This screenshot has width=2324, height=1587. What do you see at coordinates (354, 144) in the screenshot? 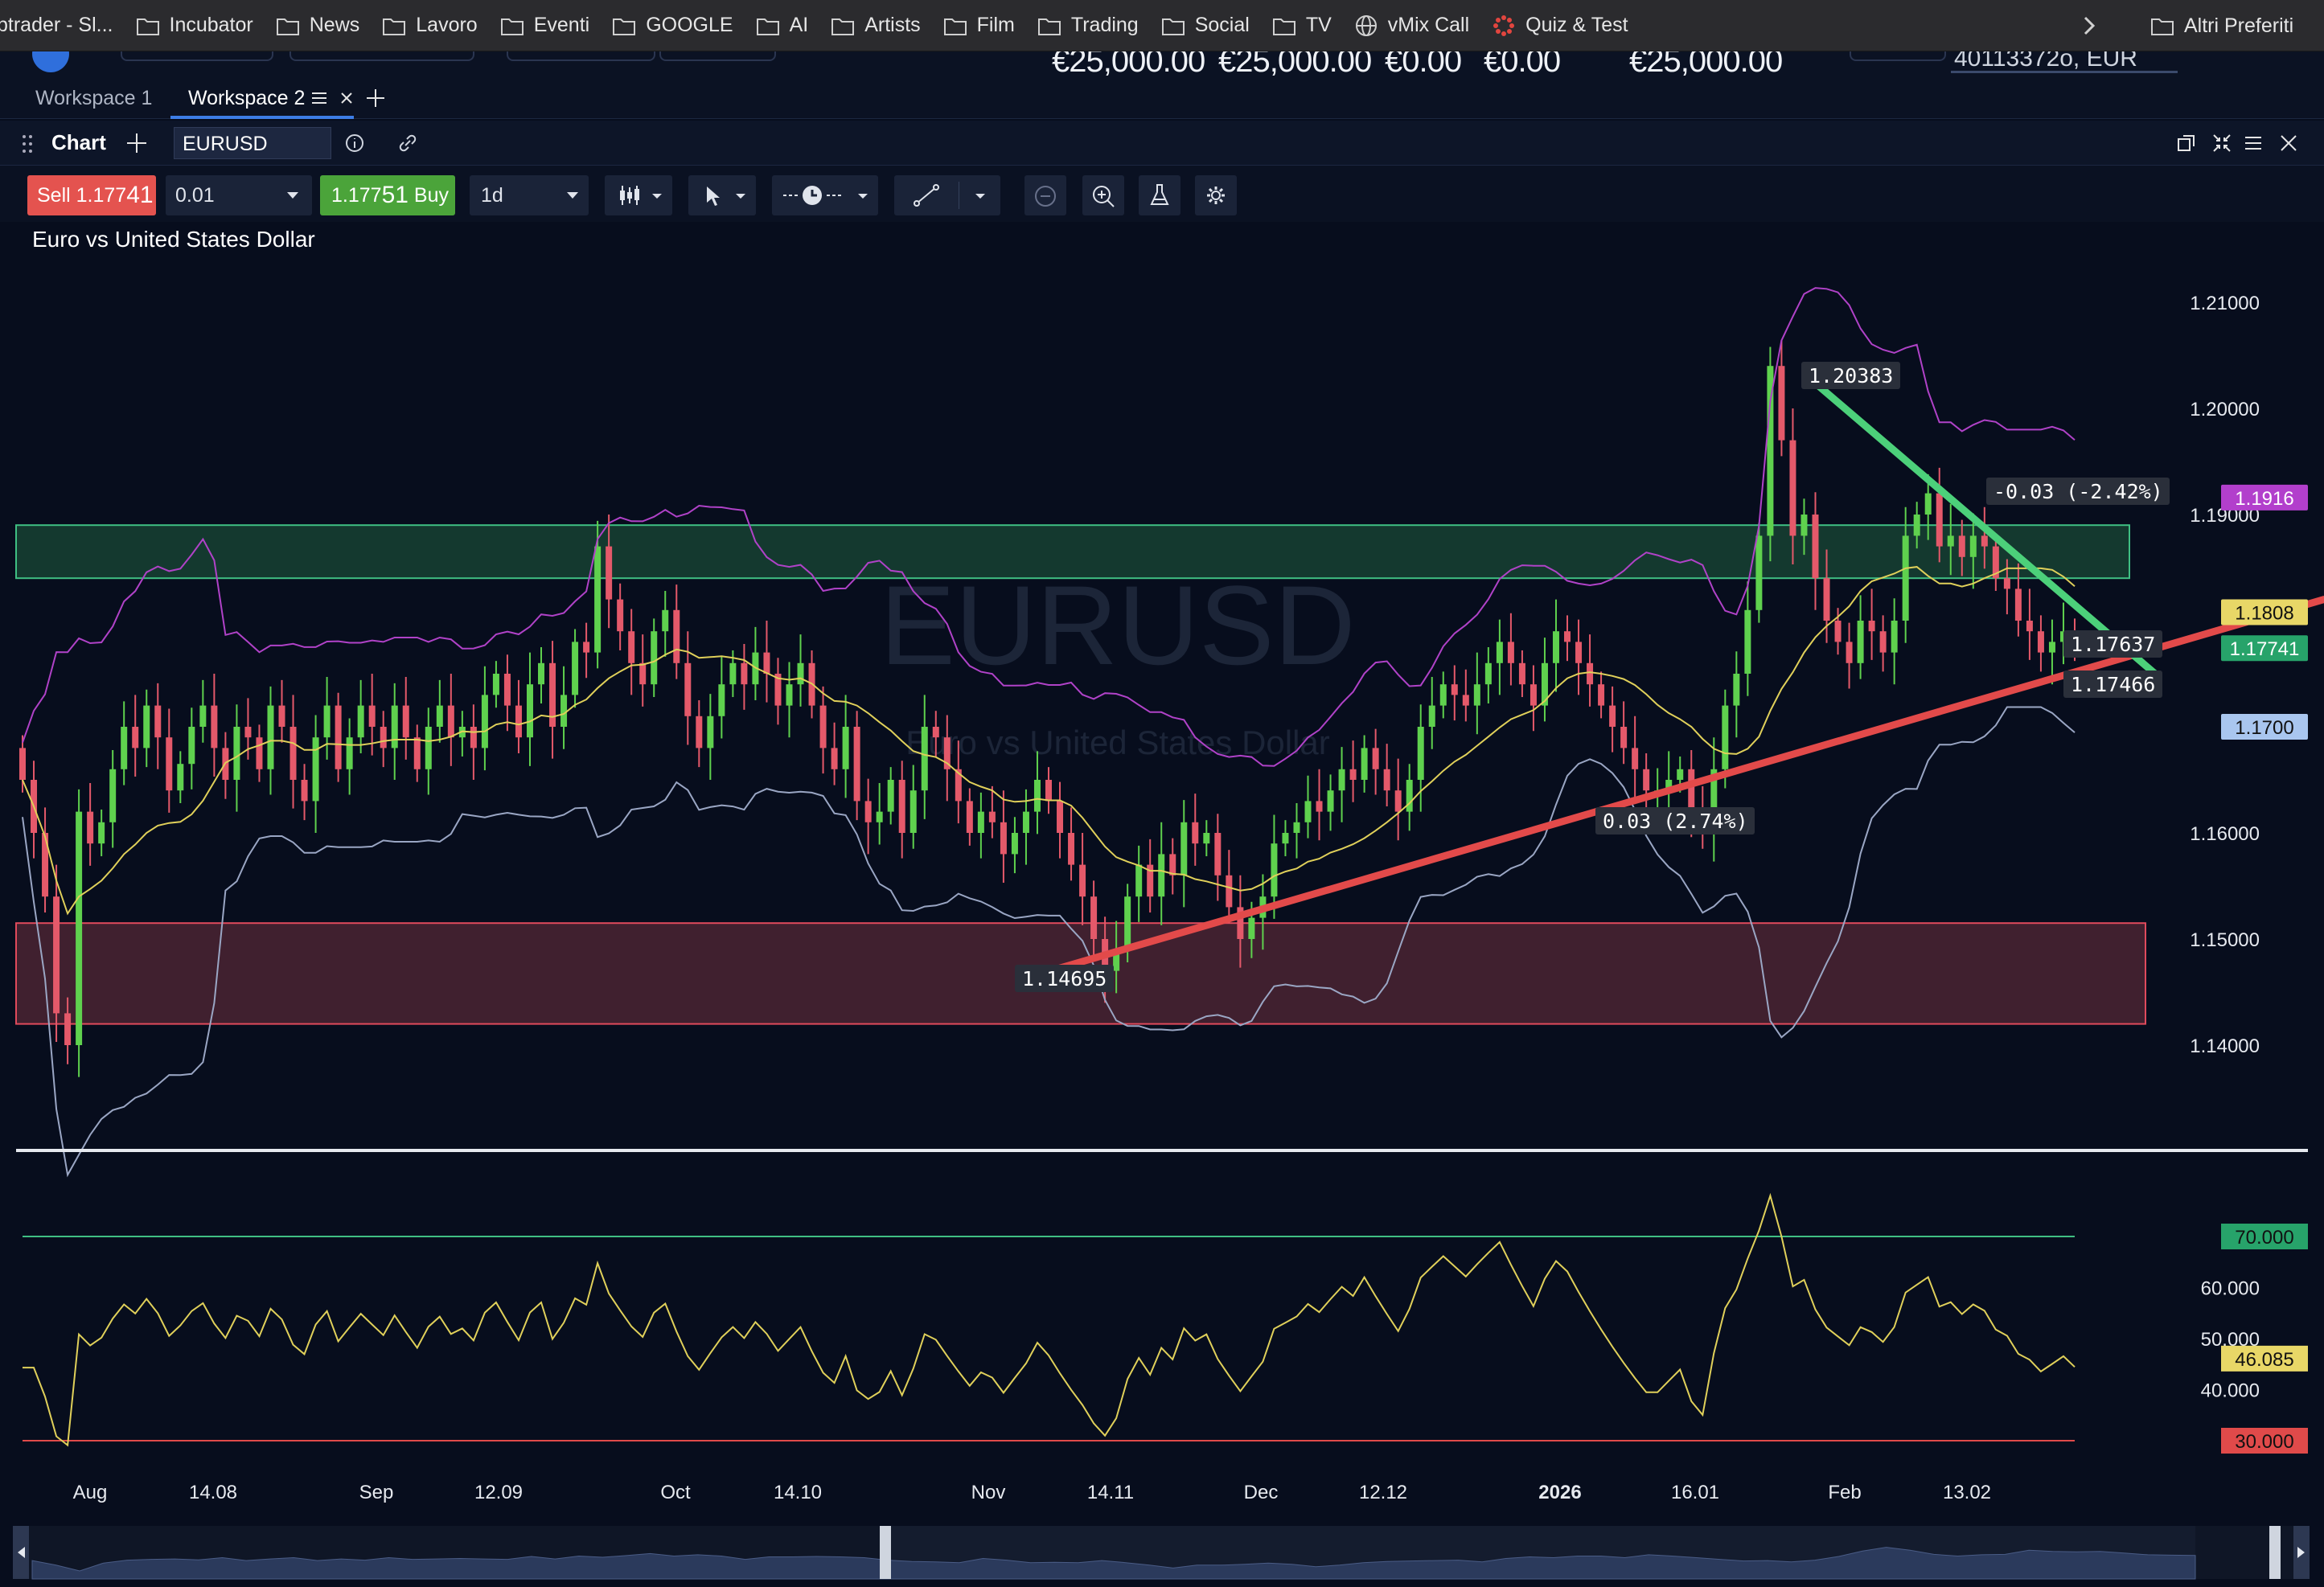
I see `info-icon` at bounding box center [354, 144].